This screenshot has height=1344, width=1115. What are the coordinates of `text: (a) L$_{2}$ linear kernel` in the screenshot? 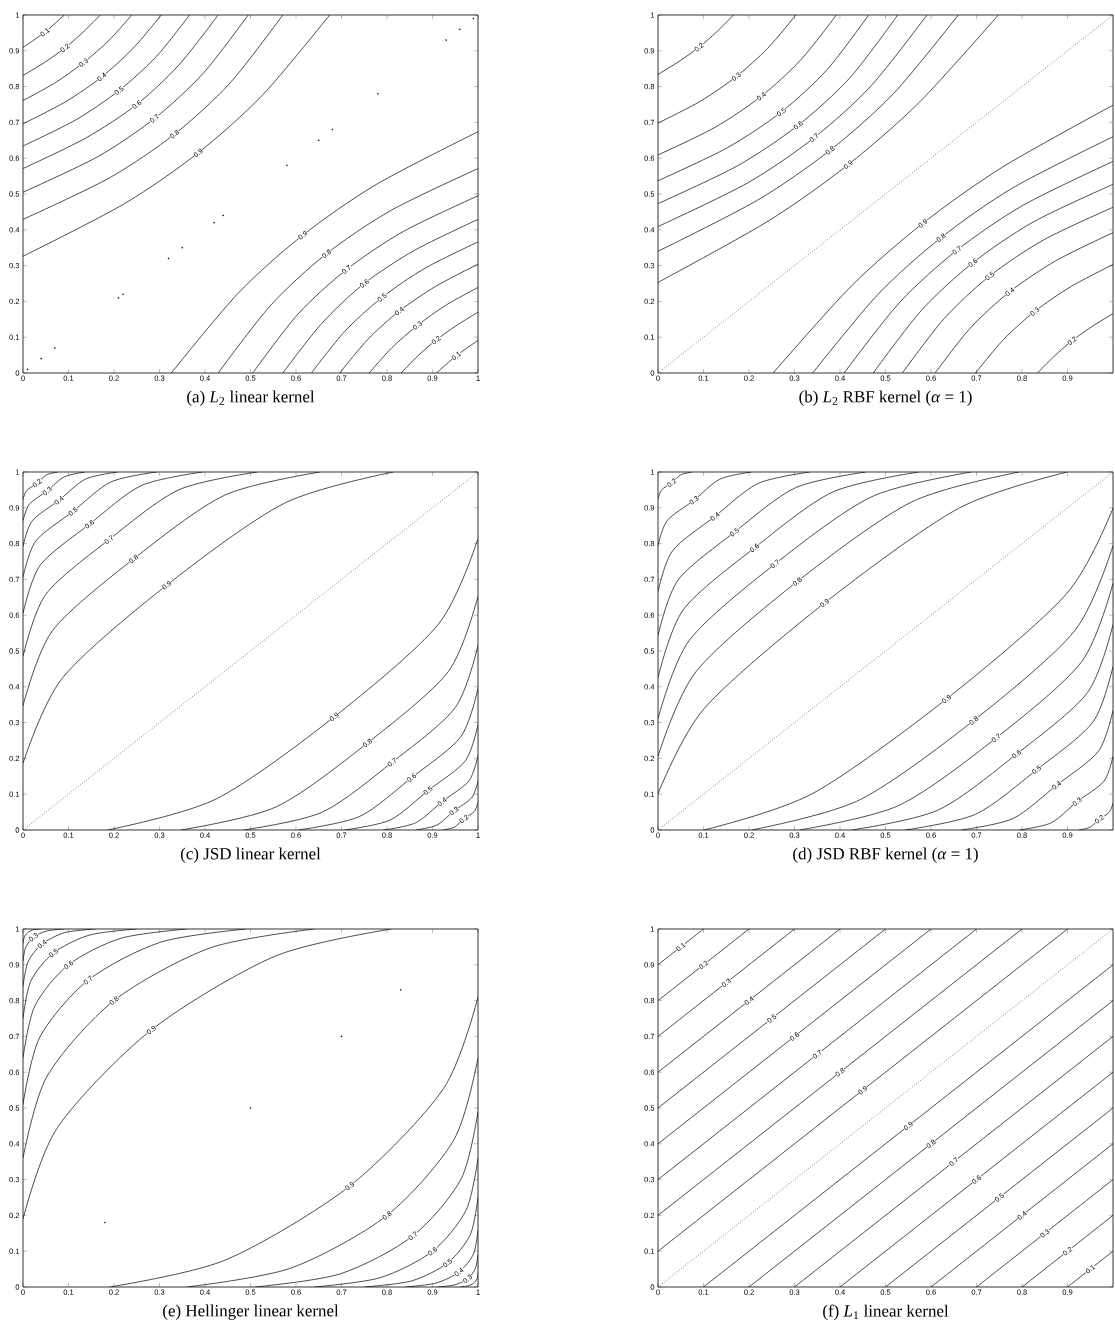 It's located at (251, 398).